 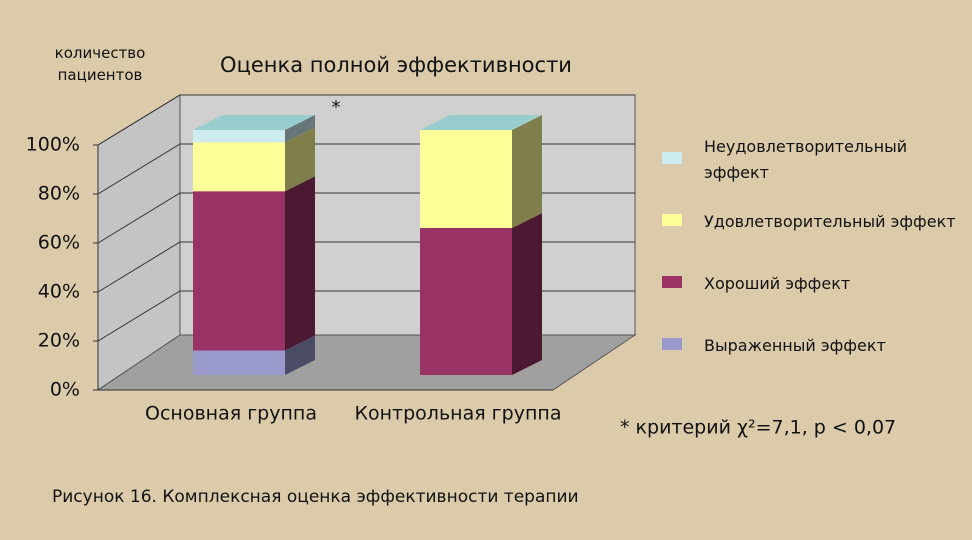 What do you see at coordinates (231, 414) in the screenshot?
I see `x-tick-label: Основная группа` at bounding box center [231, 414].